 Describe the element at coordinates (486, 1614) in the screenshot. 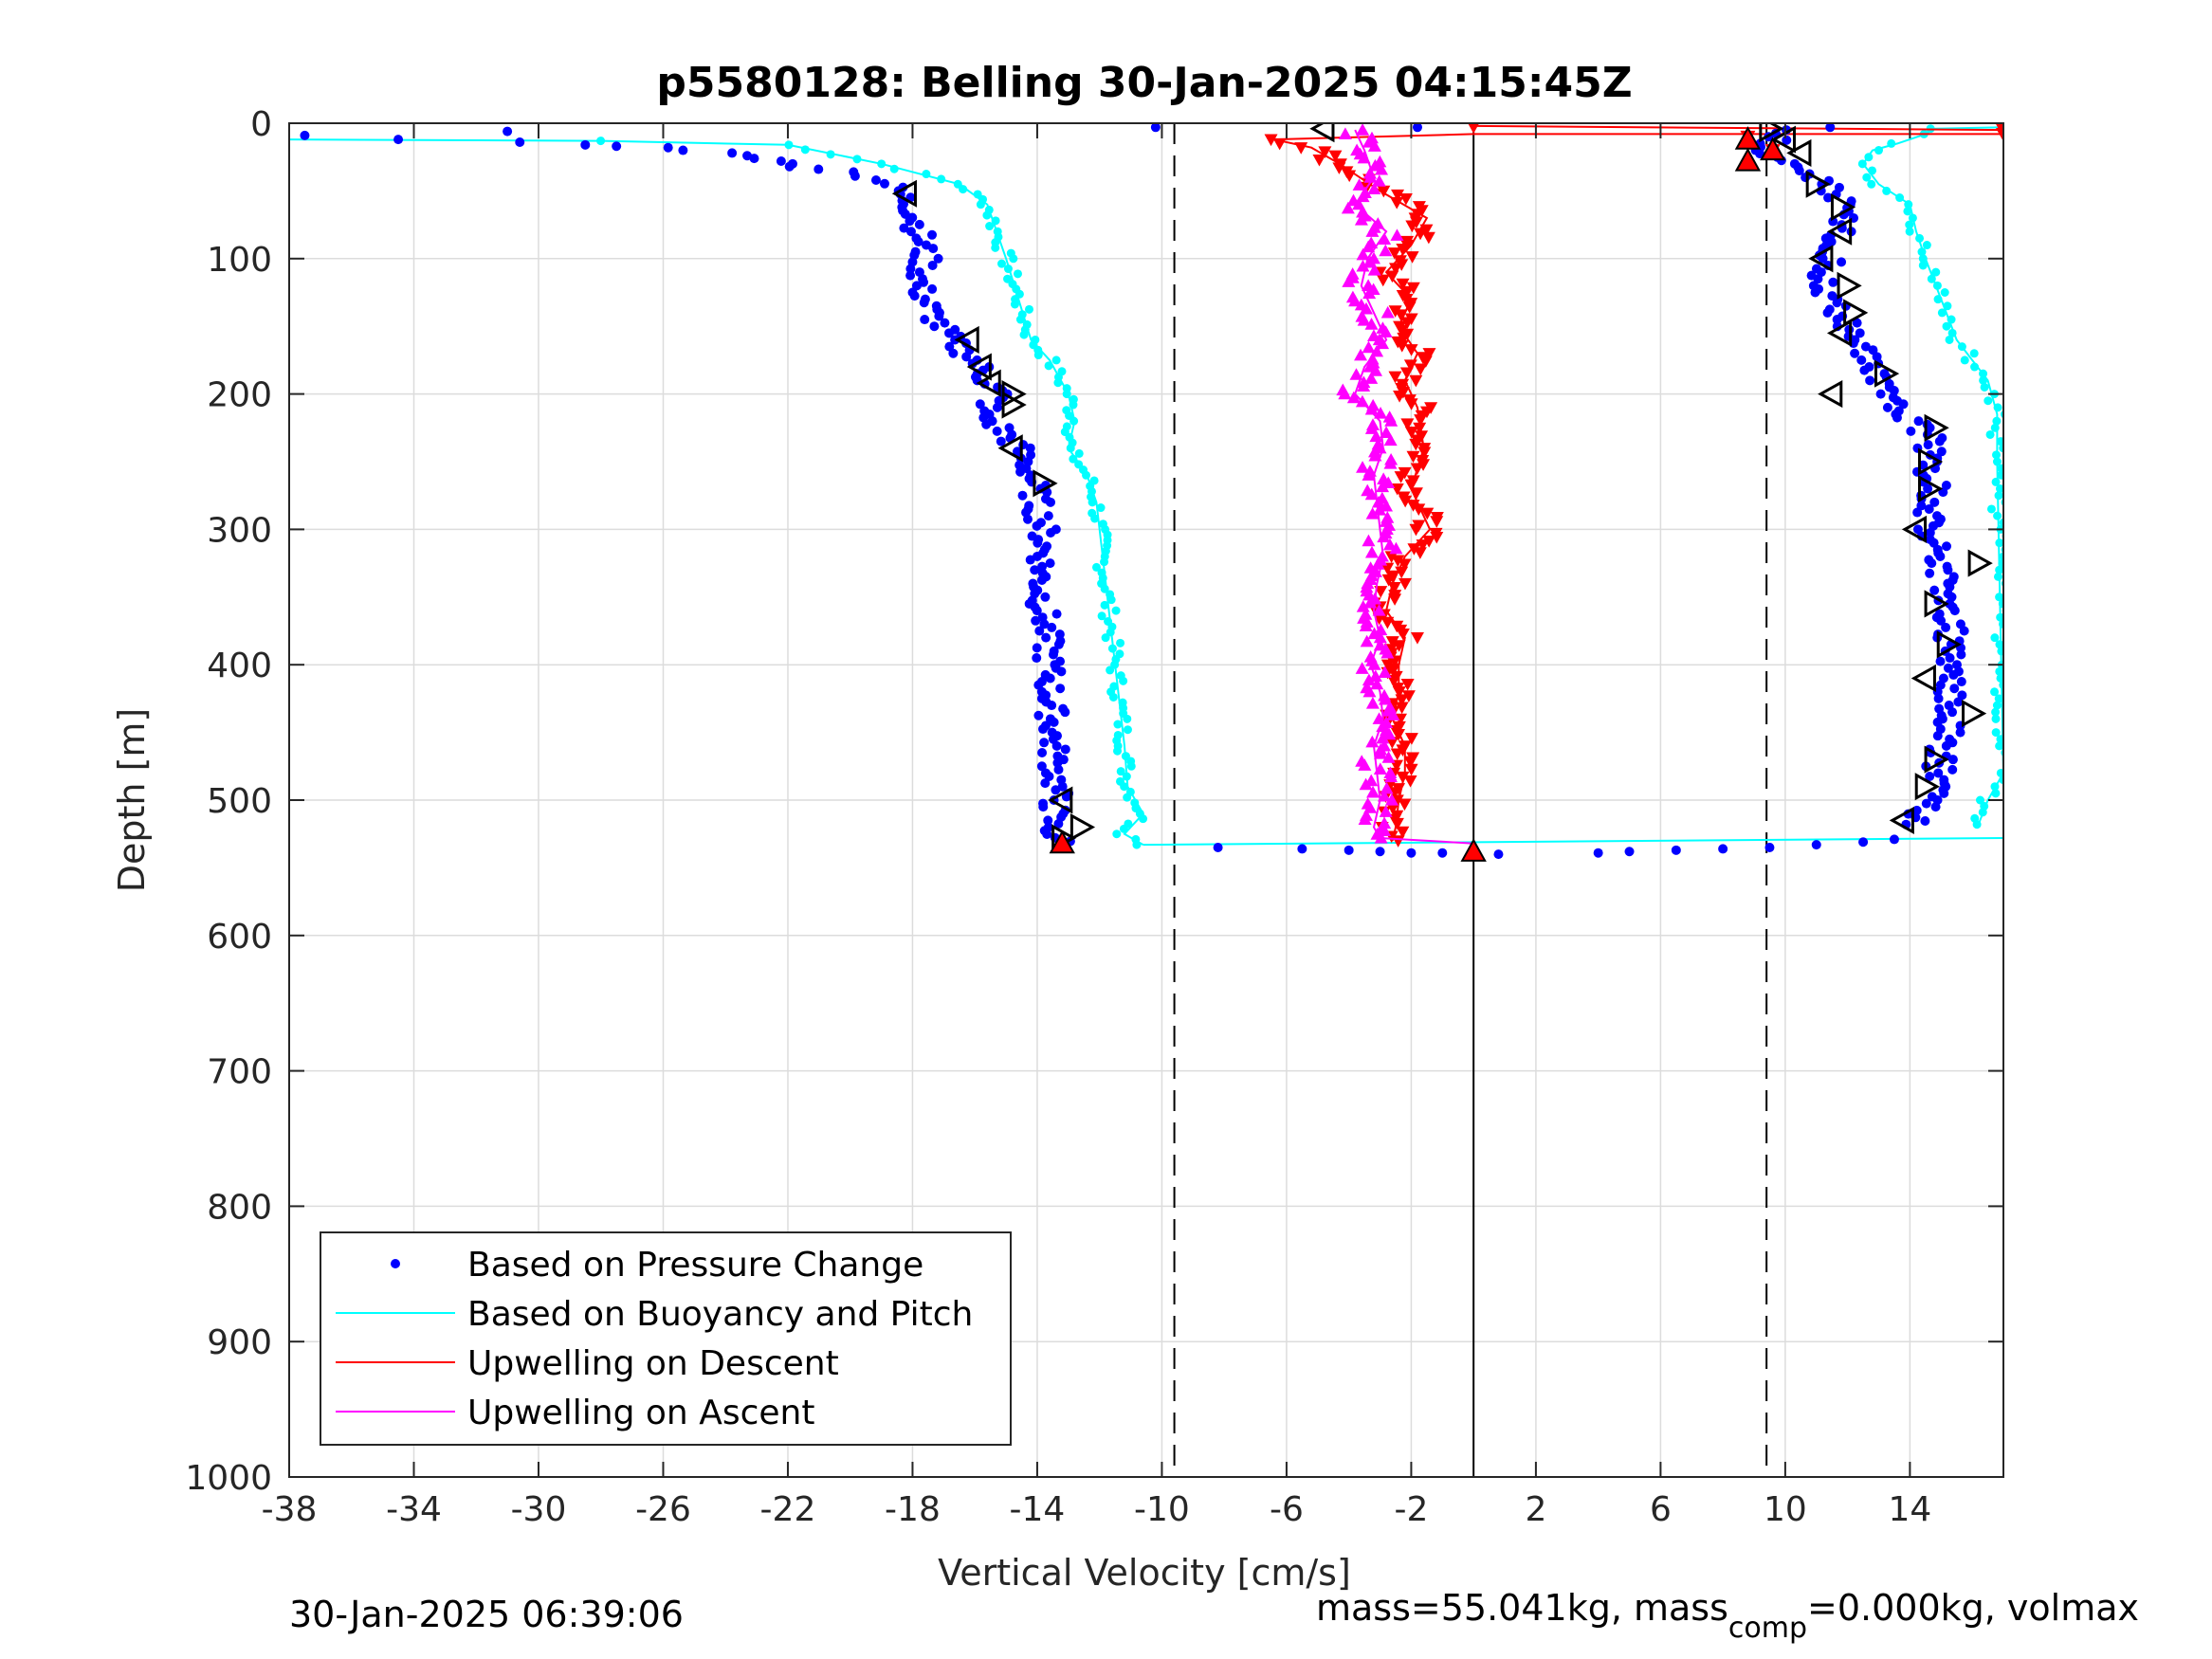

I see `footer-timestamp: 30-Jan-2025 06:39:06` at that location.